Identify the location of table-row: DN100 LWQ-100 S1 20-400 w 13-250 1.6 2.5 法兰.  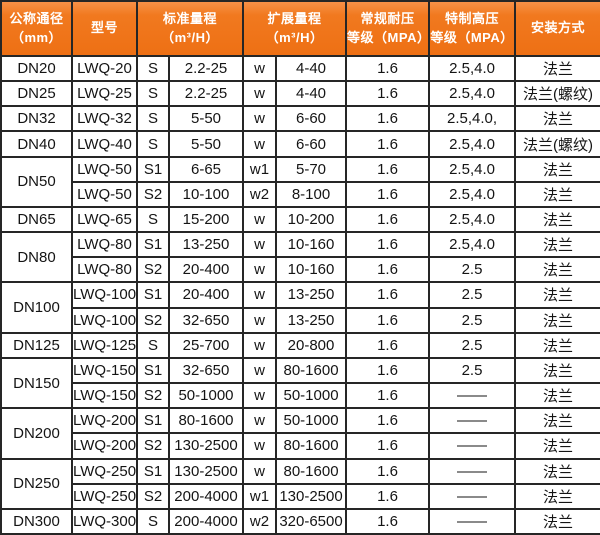
(300, 307).